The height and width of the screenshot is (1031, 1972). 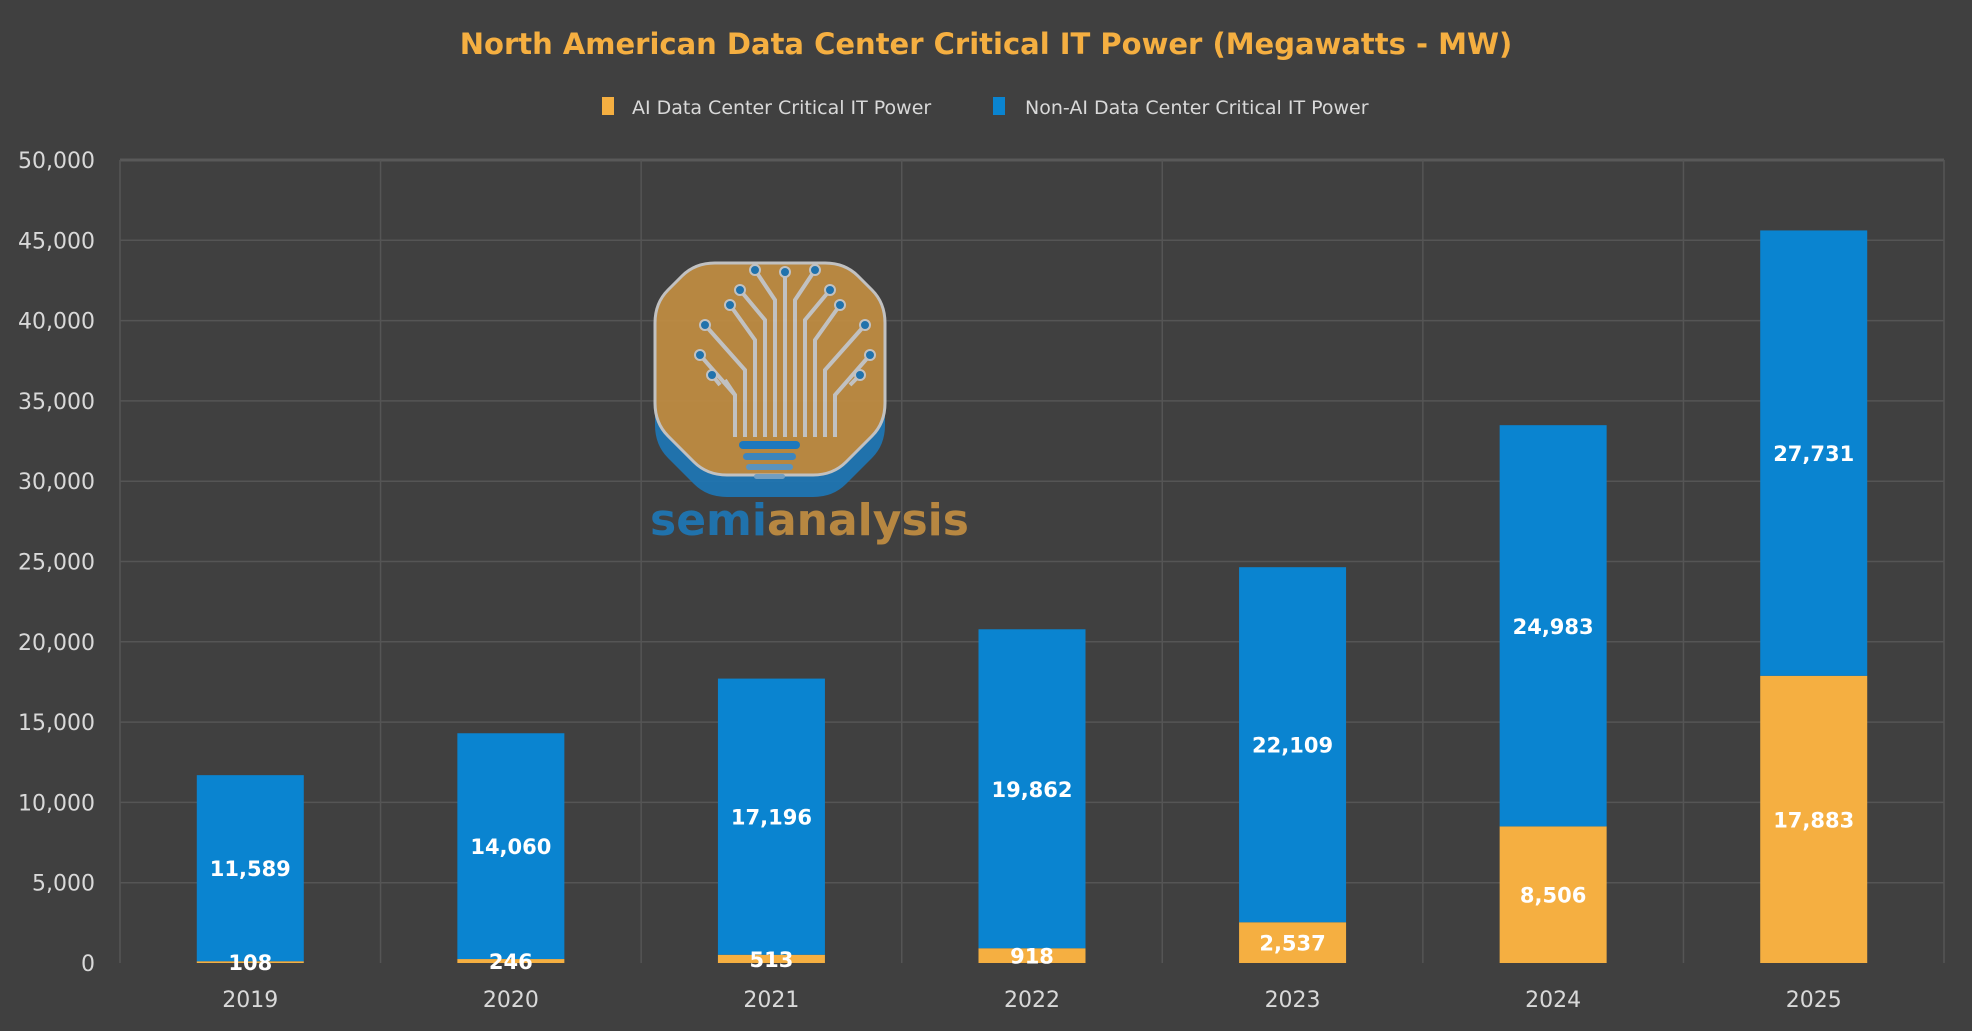 I want to click on data-label: 918, so click(x=1032, y=957).